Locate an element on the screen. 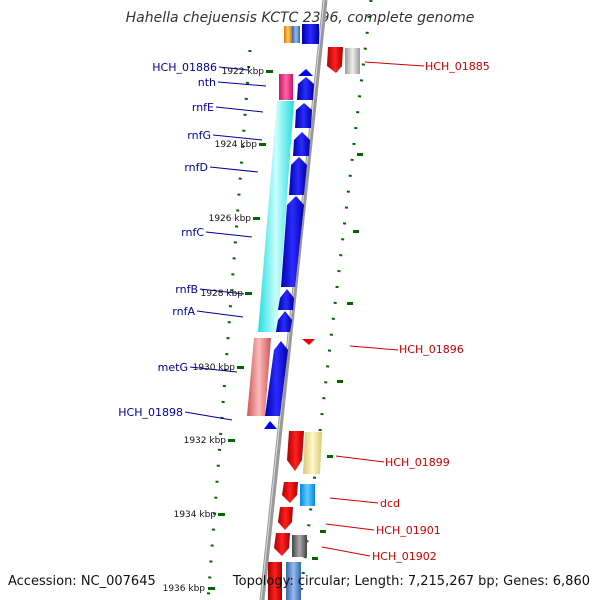 The width and height of the screenshot is (600, 600). label-metG: metG is located at coordinates (173, 367).